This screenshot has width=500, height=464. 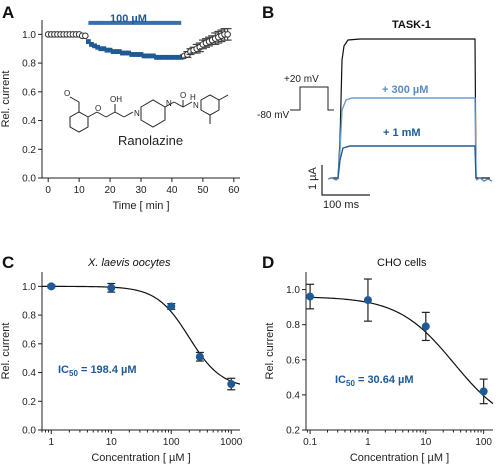 I want to click on panel-c-y-tick-label: 0.0, so click(x=29, y=431).